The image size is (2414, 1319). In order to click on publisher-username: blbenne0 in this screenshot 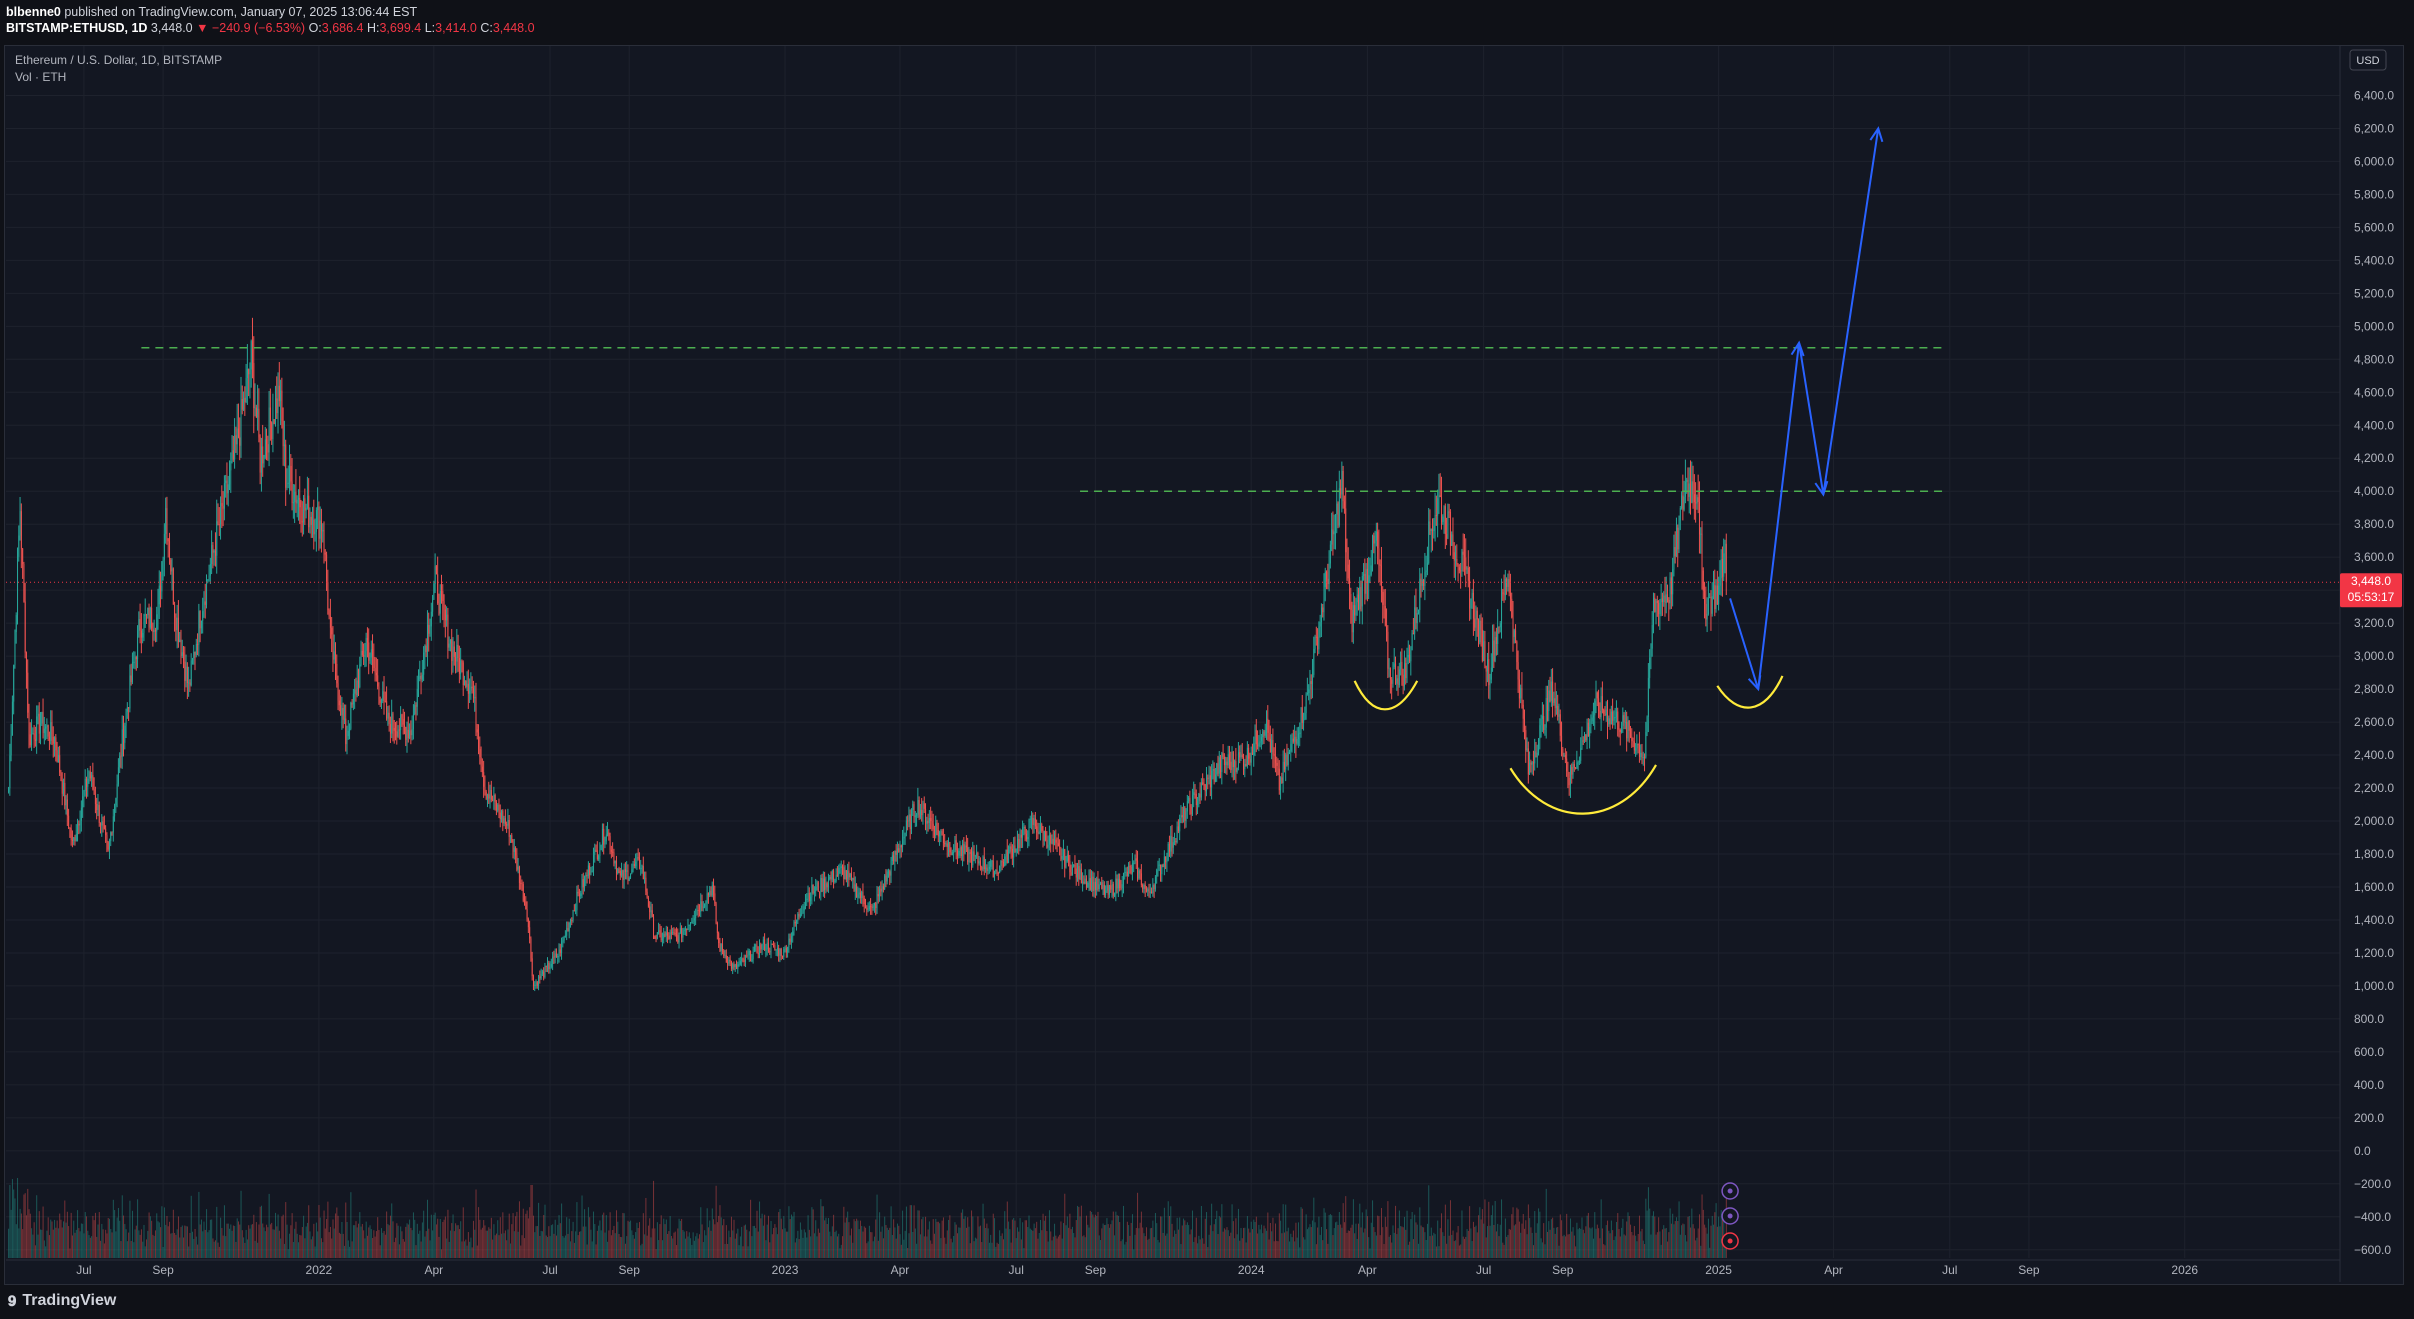, I will do `click(33, 12)`.